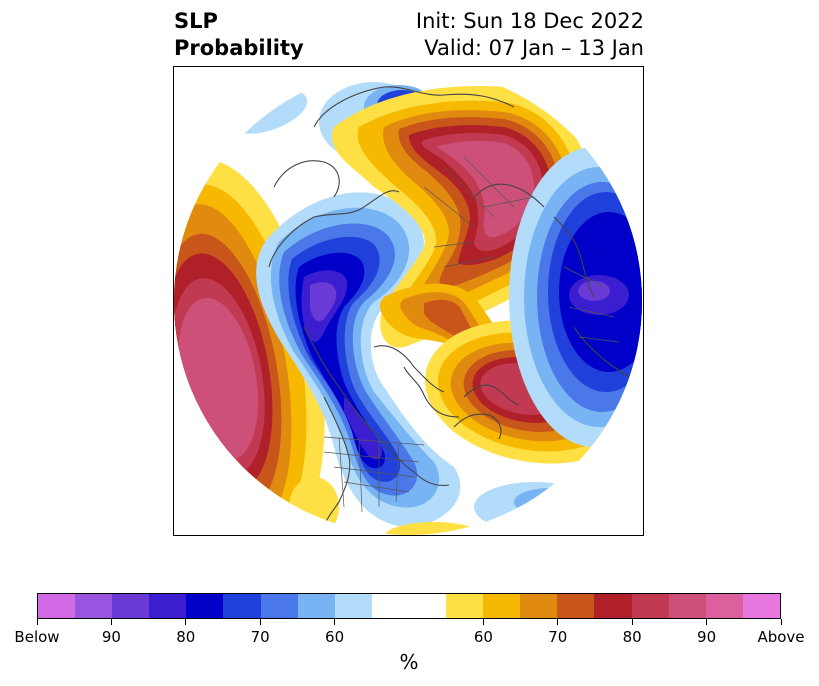 The image size is (819, 686). I want to click on colorbar, so click(409, 606).